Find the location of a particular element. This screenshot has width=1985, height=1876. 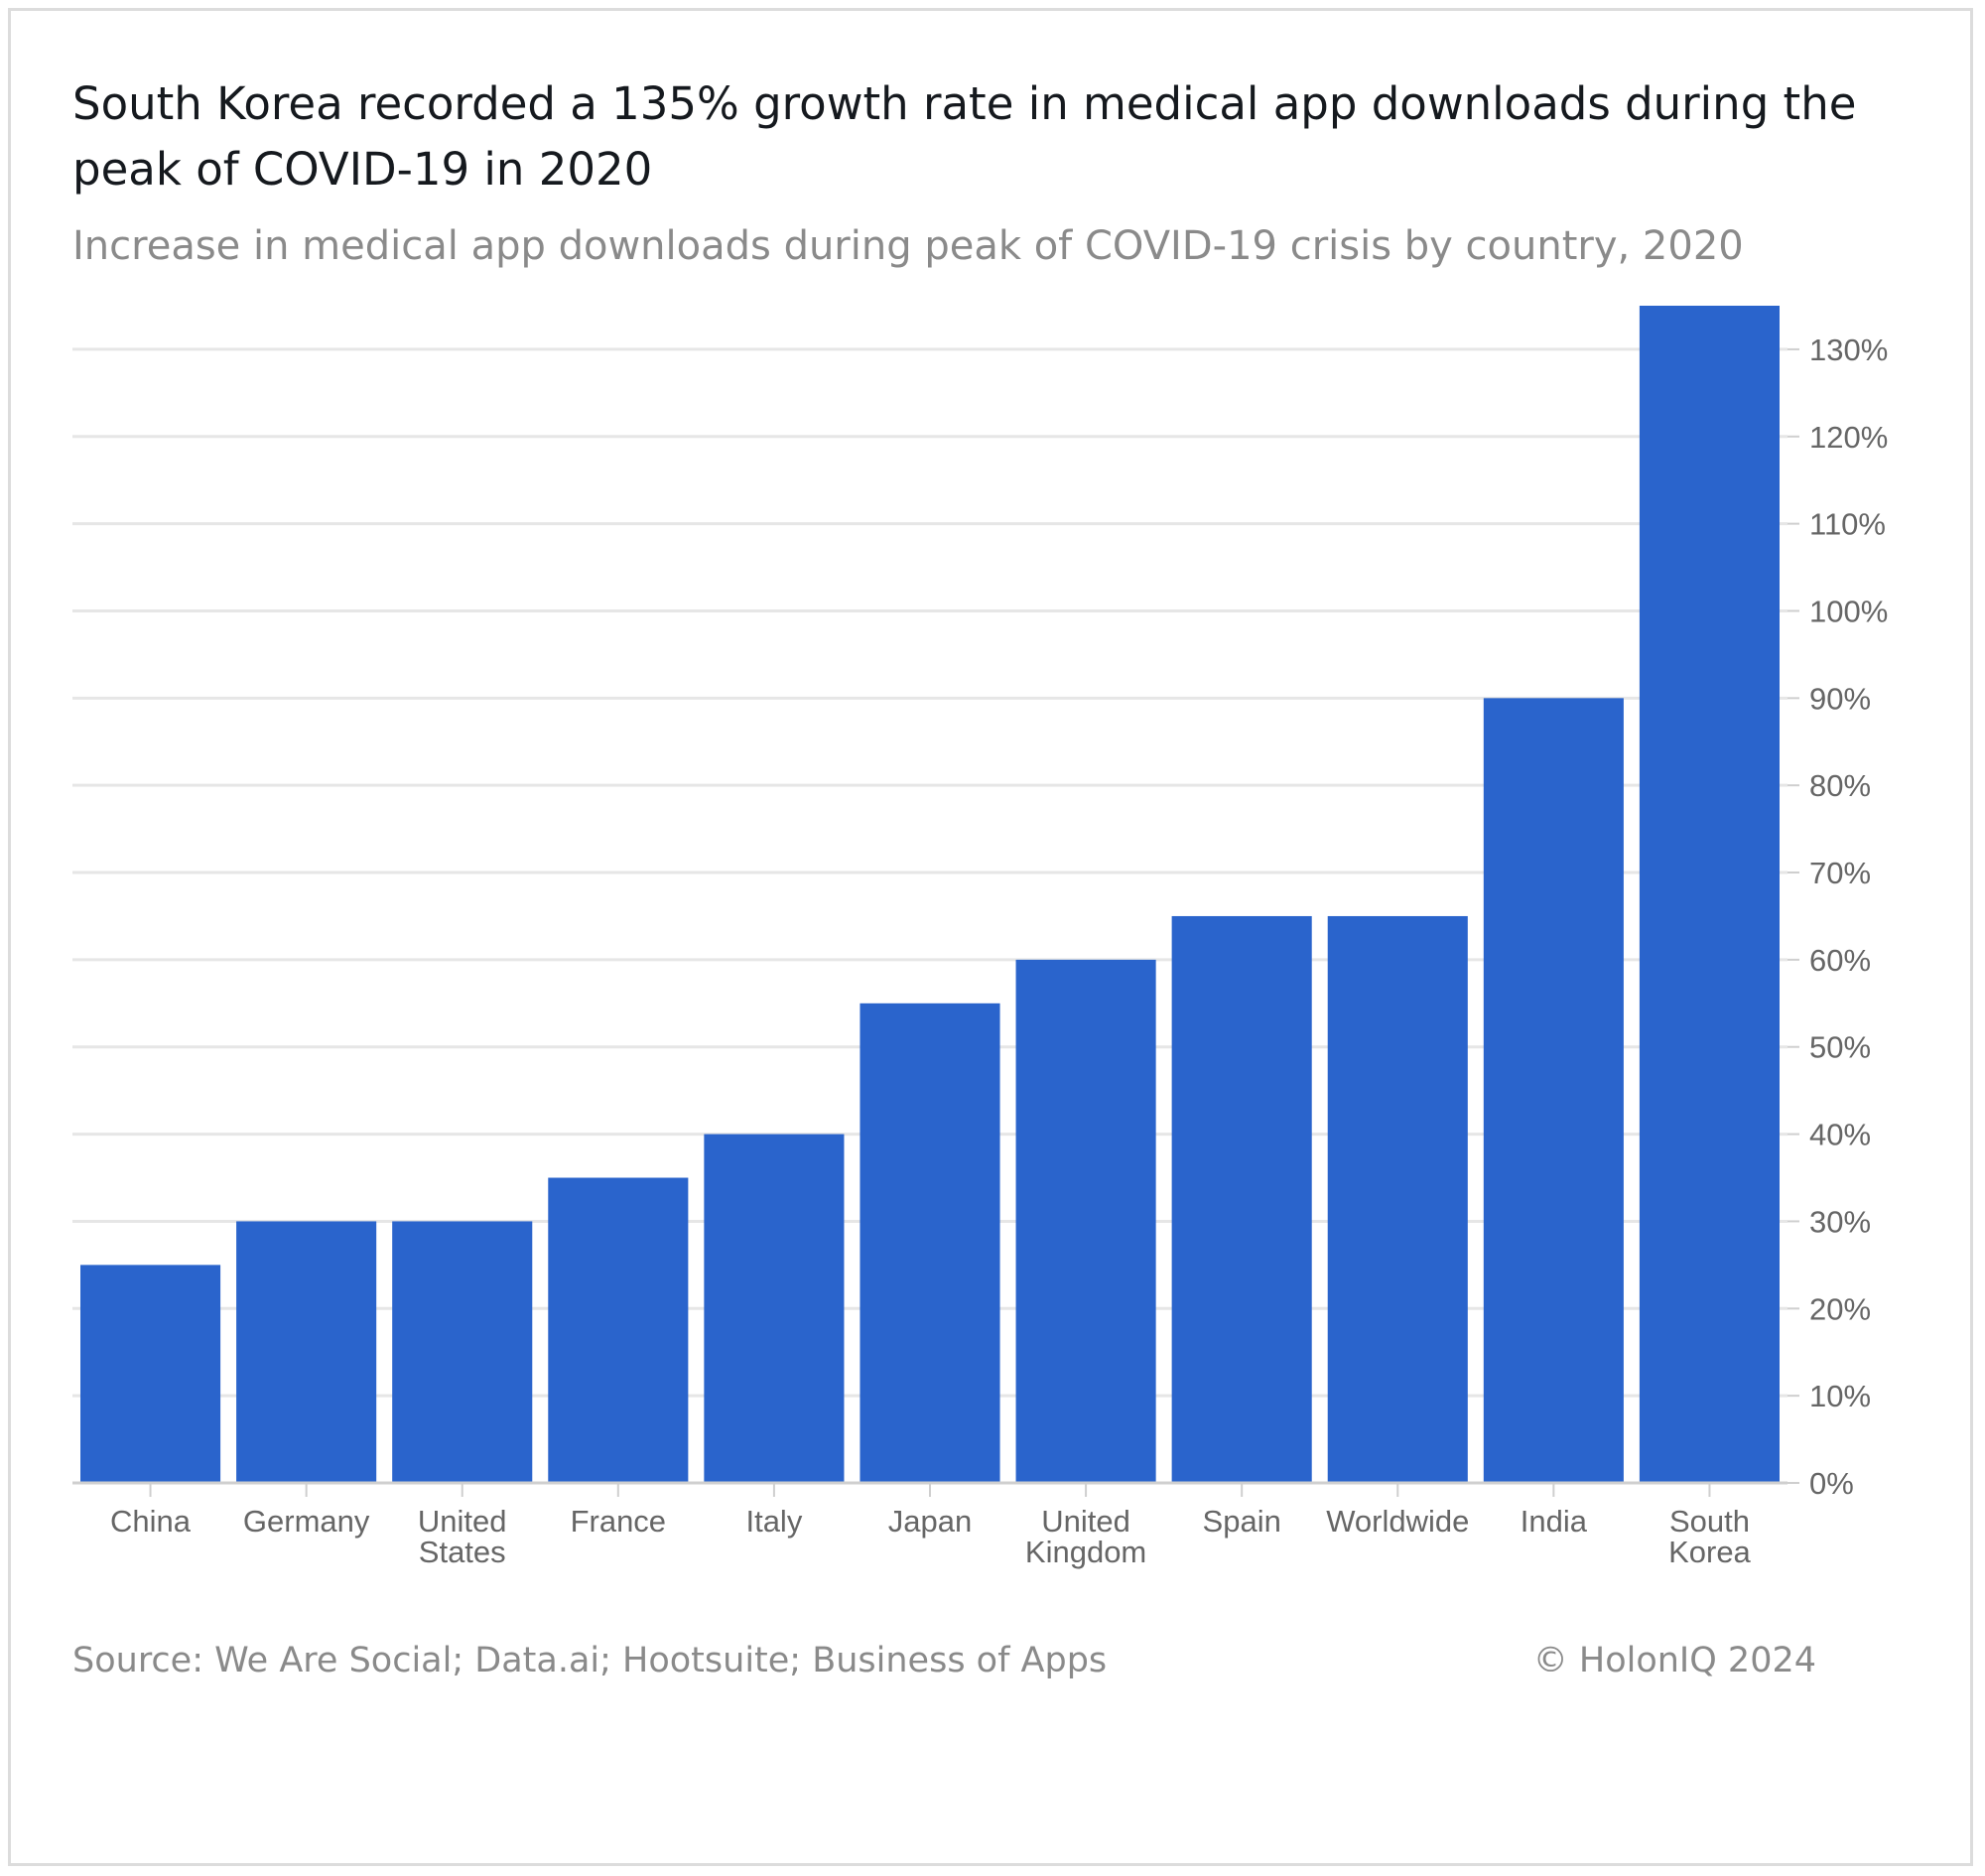

y-tick-label: 90% is located at coordinates (1840, 698).